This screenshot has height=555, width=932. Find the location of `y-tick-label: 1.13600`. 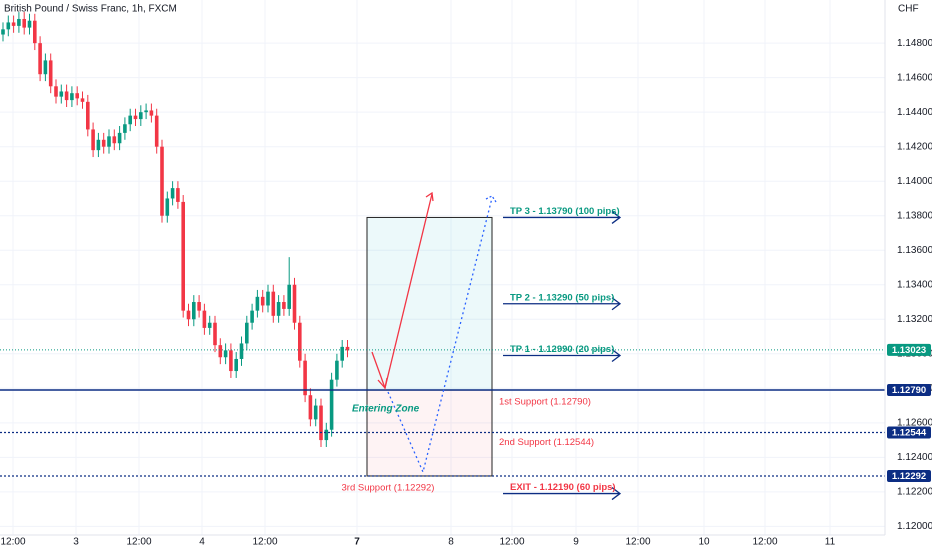

y-tick-label: 1.13600 is located at coordinates (914, 250).